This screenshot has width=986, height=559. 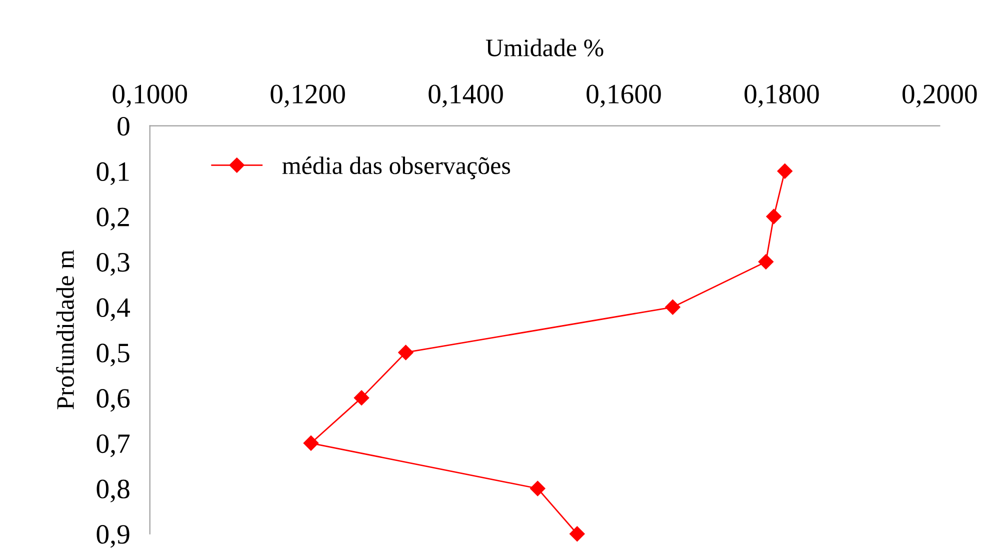 What do you see at coordinates (396, 168) in the screenshot?
I see `legend-label: média das observações` at bounding box center [396, 168].